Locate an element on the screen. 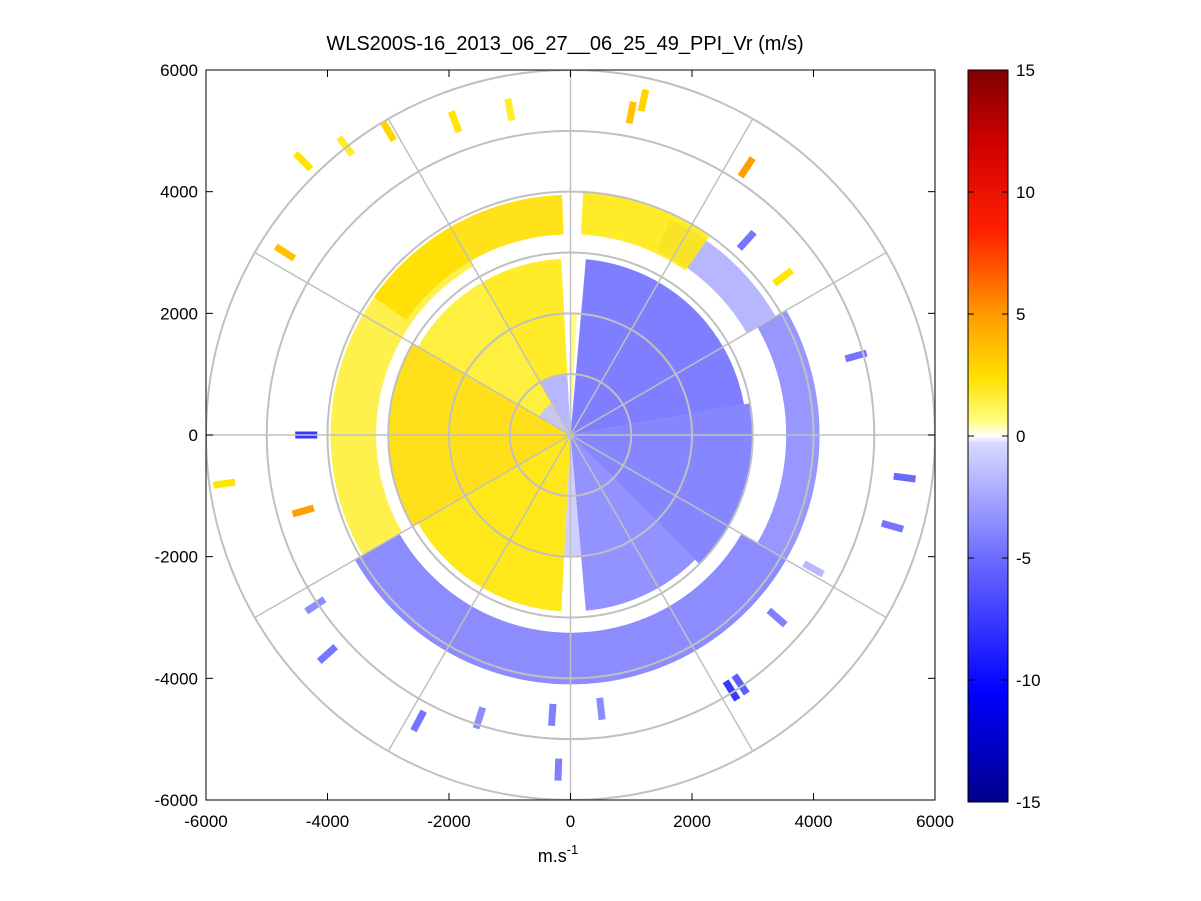 The width and height of the screenshot is (1201, 901). colorbar-tick-label: 10 is located at coordinates (1025, 192).